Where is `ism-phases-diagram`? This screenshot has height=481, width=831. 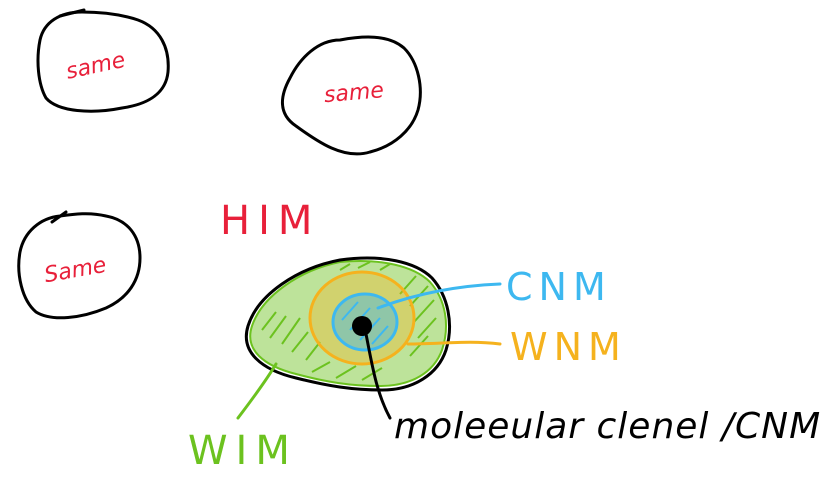 ism-phases-diagram is located at coordinates (347, 324).